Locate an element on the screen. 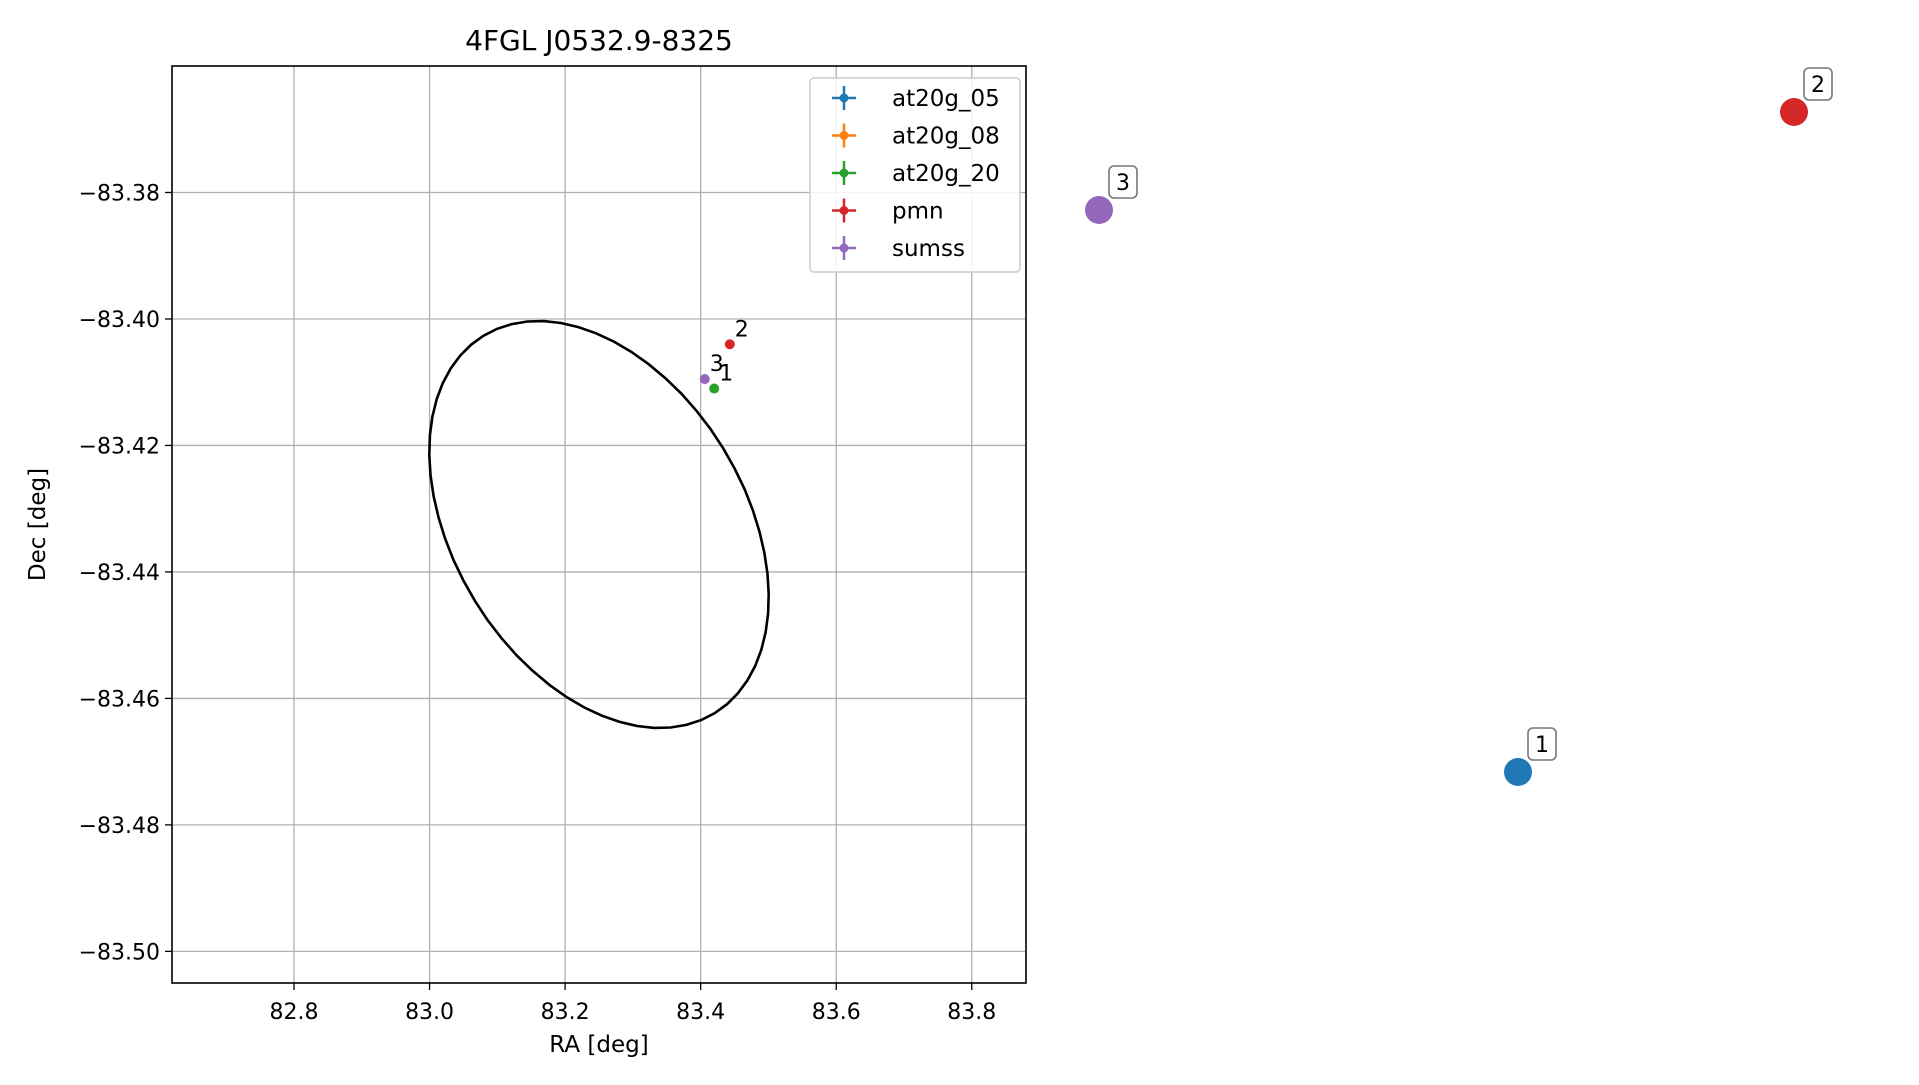  chart-title: 4FGL J0532.9-8325 is located at coordinates (599, 40).